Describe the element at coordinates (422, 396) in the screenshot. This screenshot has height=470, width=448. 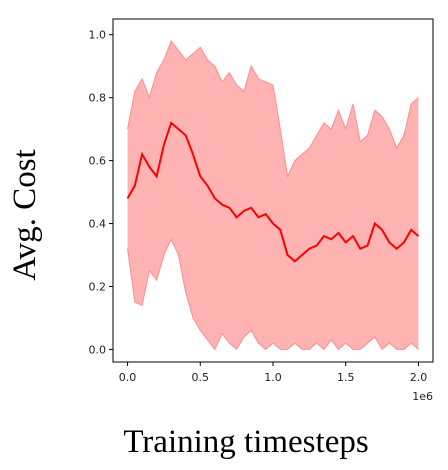
I see `x-axis-multiplier: 1e6` at that location.